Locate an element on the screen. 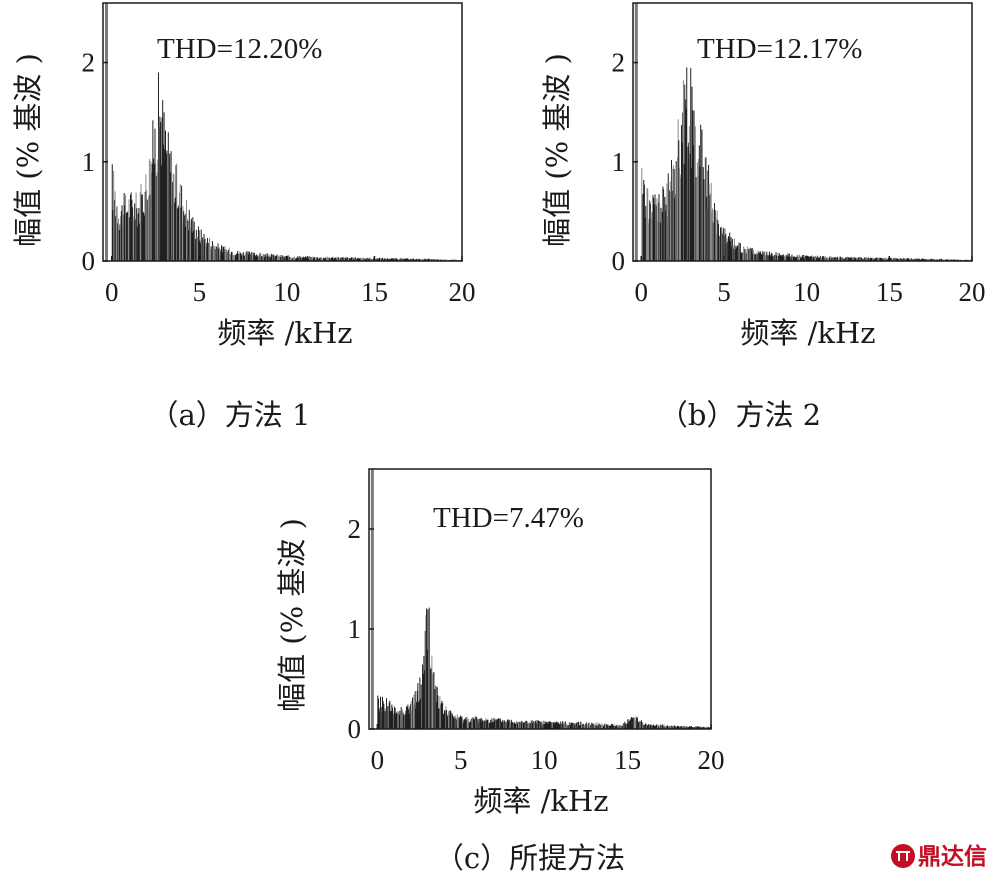  spectrum-bars is located at coordinates (287, 167).